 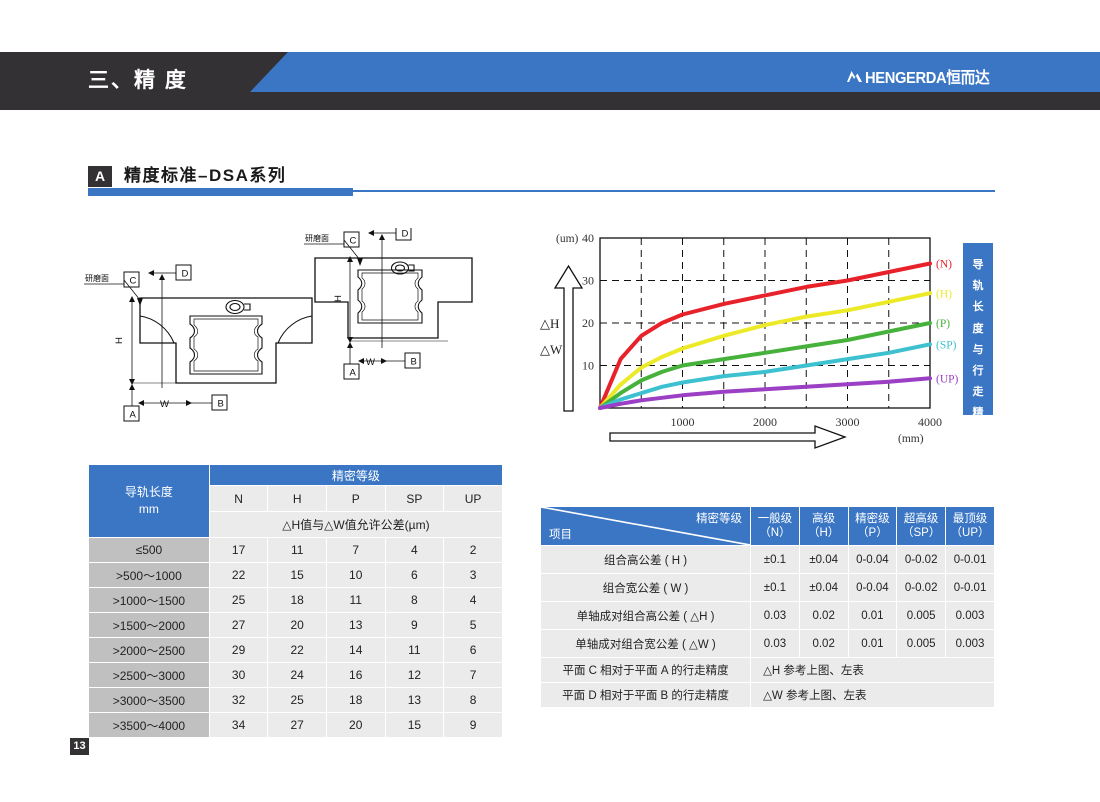 What do you see at coordinates (473, 498) in the screenshot?
I see `grade-header: UP` at bounding box center [473, 498].